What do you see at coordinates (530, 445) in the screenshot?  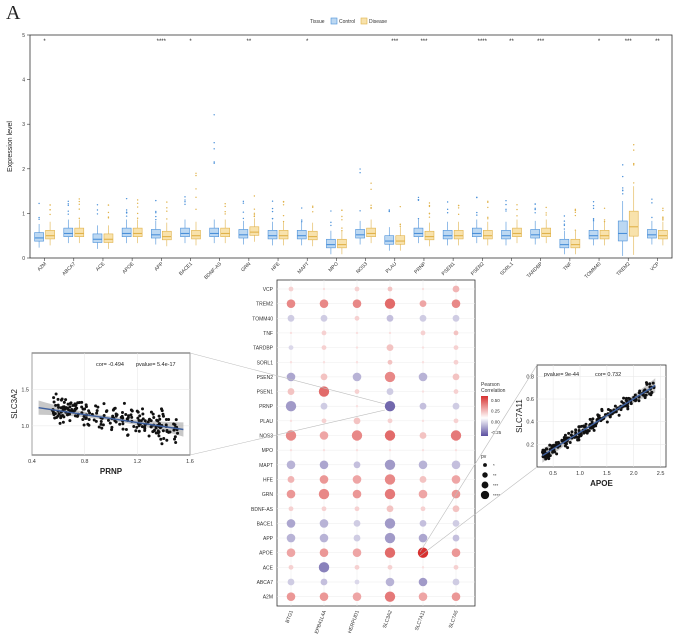 I see `apoe-scatter-y-tick-label: 0.2` at bounding box center [530, 445].